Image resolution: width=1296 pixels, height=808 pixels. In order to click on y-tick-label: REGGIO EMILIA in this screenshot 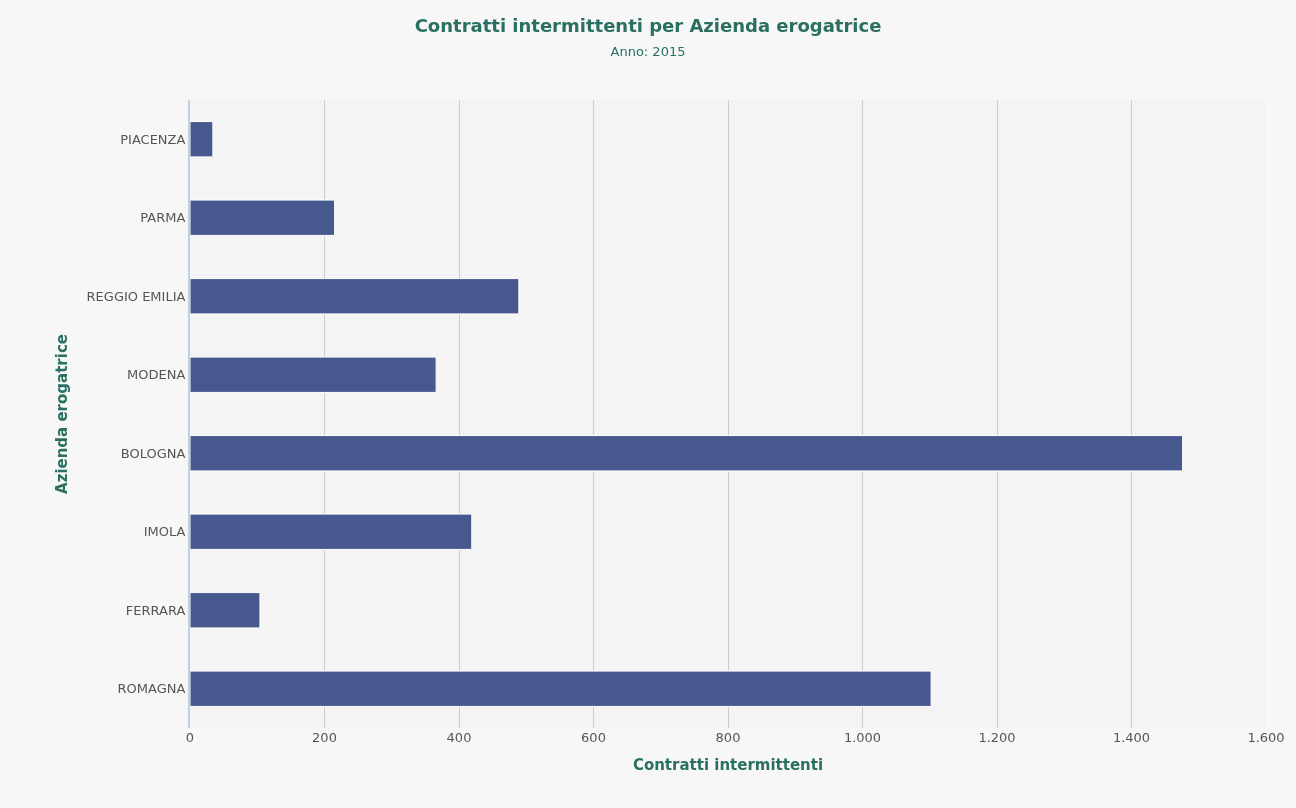, I will do `click(136, 296)`.